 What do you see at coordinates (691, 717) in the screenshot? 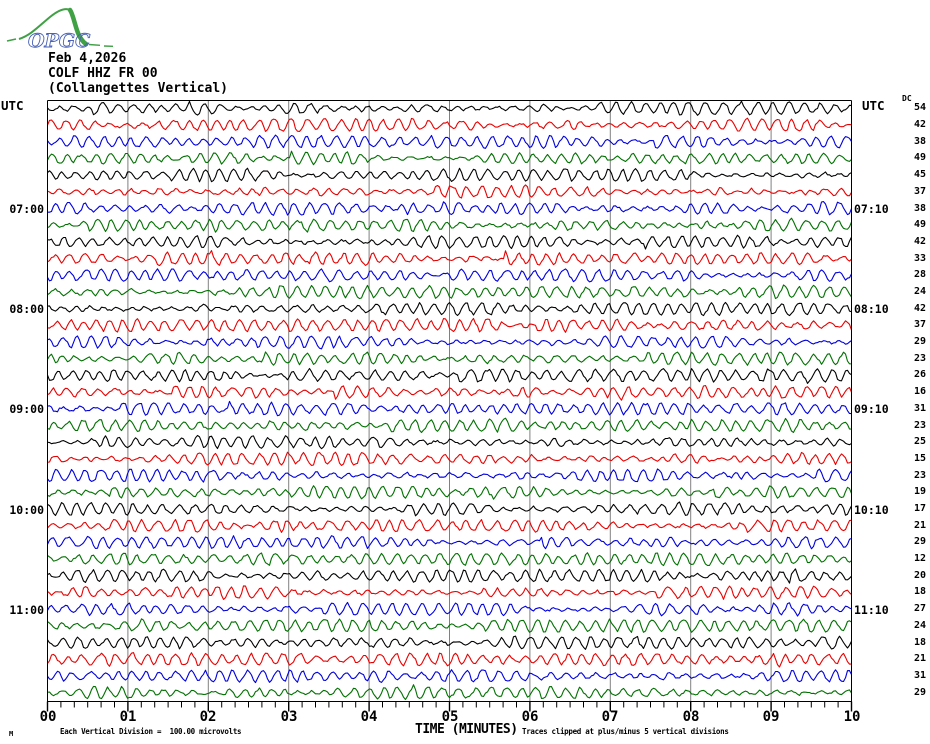
I see `minute-tick-label: 08` at bounding box center [691, 717].